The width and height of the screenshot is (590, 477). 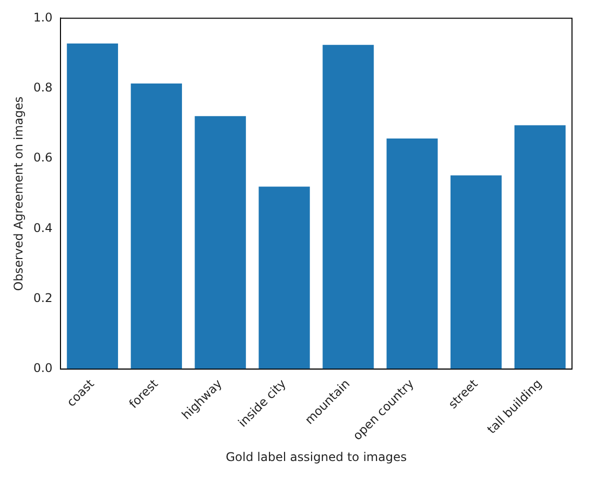 I want to click on y-tick-label: 0.2, so click(x=42, y=298).